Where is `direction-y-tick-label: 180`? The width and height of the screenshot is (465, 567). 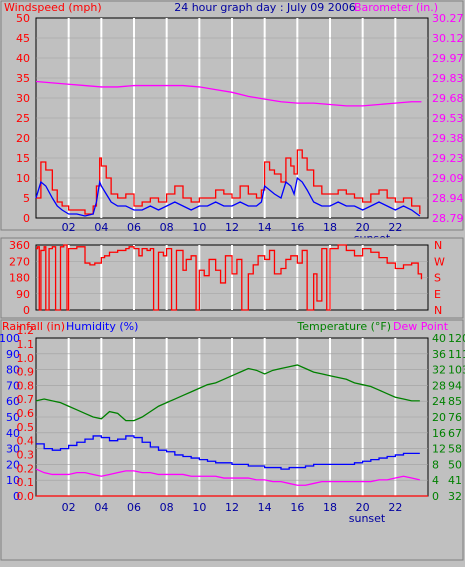
direction-y-tick-label: 180 is located at coordinates (19, 278).